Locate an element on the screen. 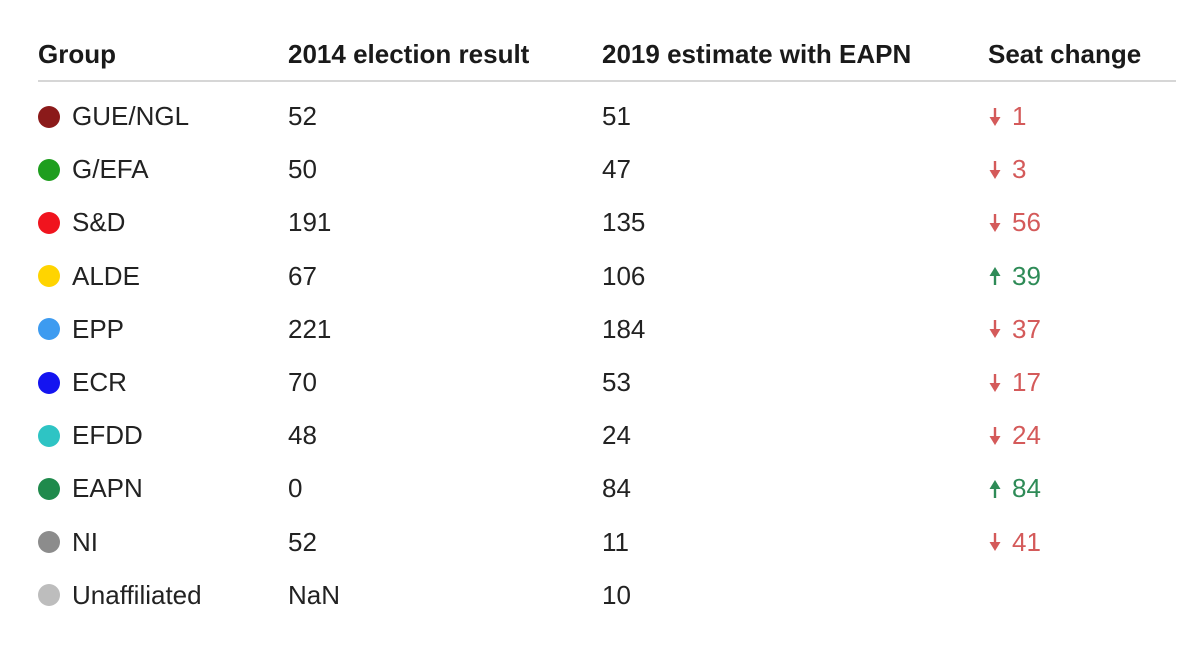 Image resolution: width=1200 pixels, height=663 pixels. group-cell: Unaffiliated is located at coordinates (163, 595).